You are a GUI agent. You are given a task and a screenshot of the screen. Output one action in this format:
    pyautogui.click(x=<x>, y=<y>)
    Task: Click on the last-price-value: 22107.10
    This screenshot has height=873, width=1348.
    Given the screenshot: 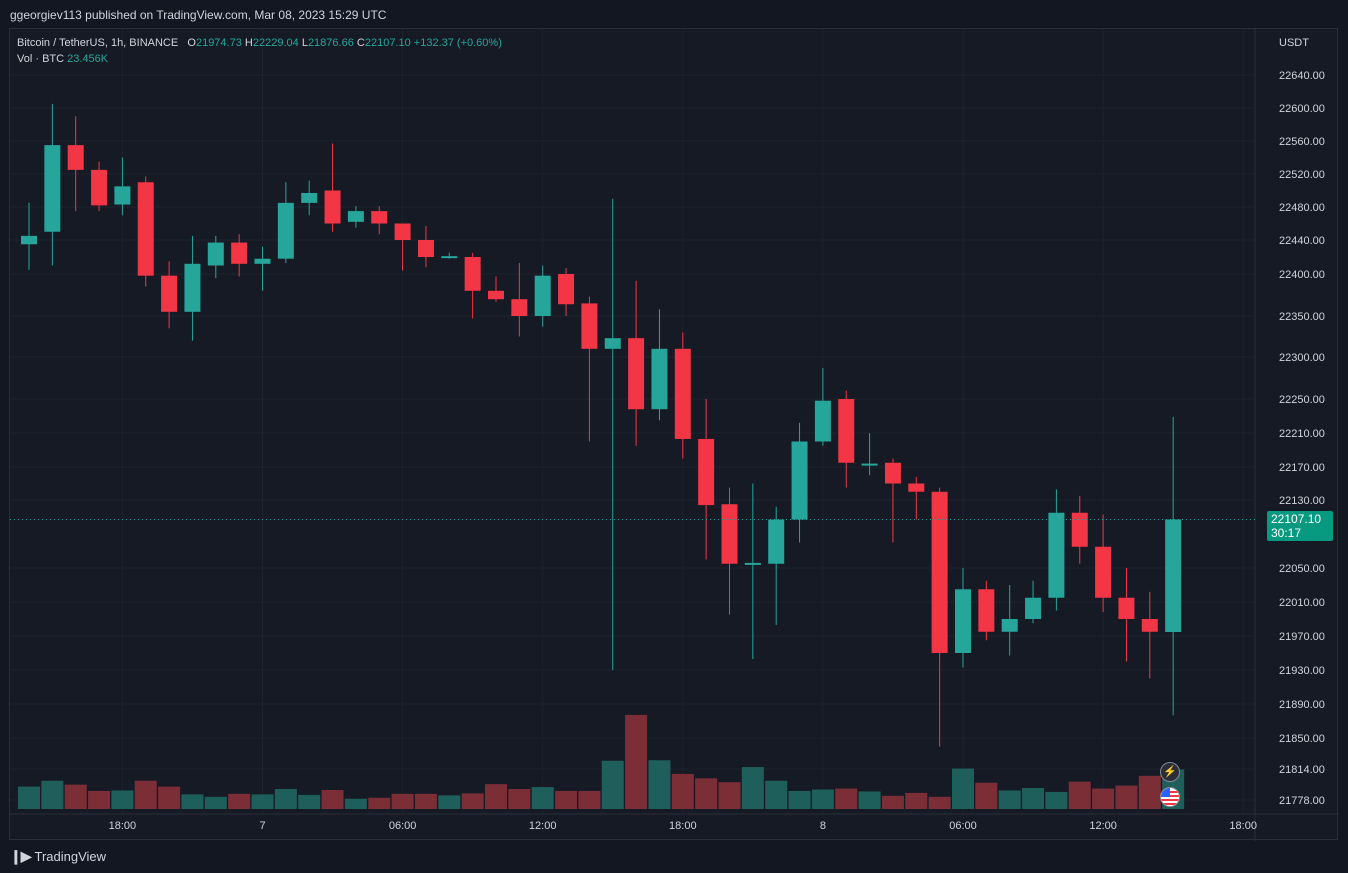 What is the action you would take?
    pyautogui.click(x=1296, y=519)
    